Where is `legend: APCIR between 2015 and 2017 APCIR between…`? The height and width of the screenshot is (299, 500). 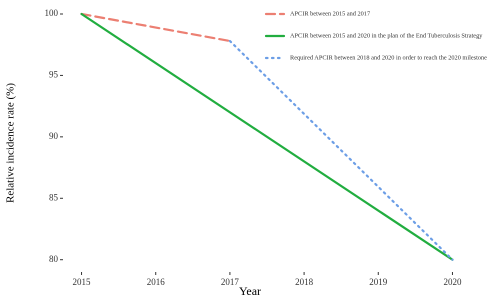
legend: APCIR between 2015 and 2017 APCIR between… is located at coordinates (374, 37).